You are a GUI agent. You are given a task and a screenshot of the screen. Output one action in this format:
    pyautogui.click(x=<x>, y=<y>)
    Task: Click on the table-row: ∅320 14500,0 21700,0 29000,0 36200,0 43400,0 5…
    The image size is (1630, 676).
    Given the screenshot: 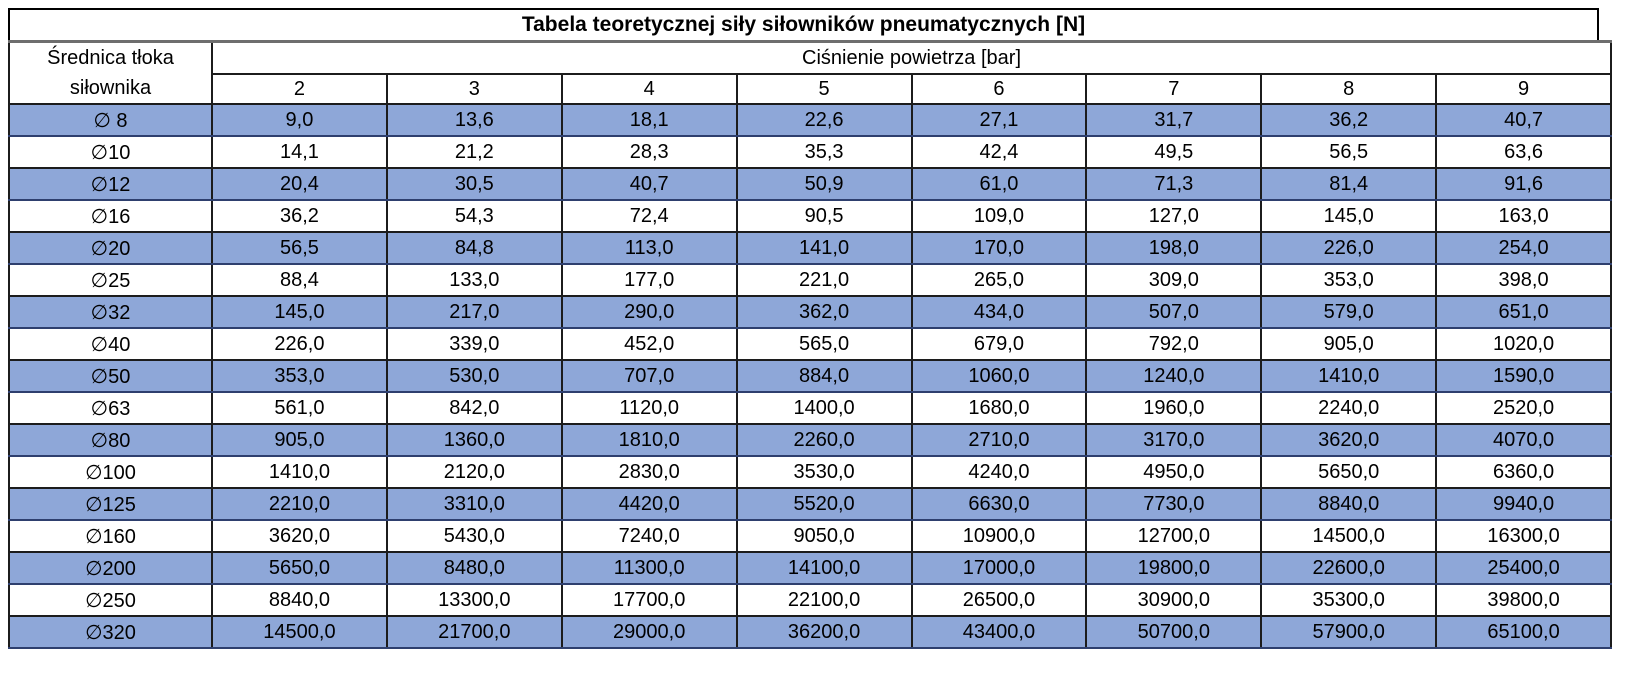 What is the action you would take?
    pyautogui.click(x=810, y=632)
    